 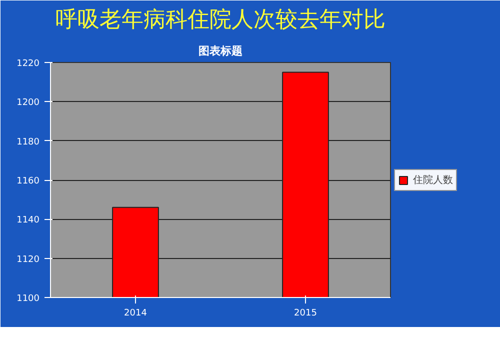 What do you see at coordinates (28, 259) in the screenshot?
I see `y-tick-label: 1120` at bounding box center [28, 259].